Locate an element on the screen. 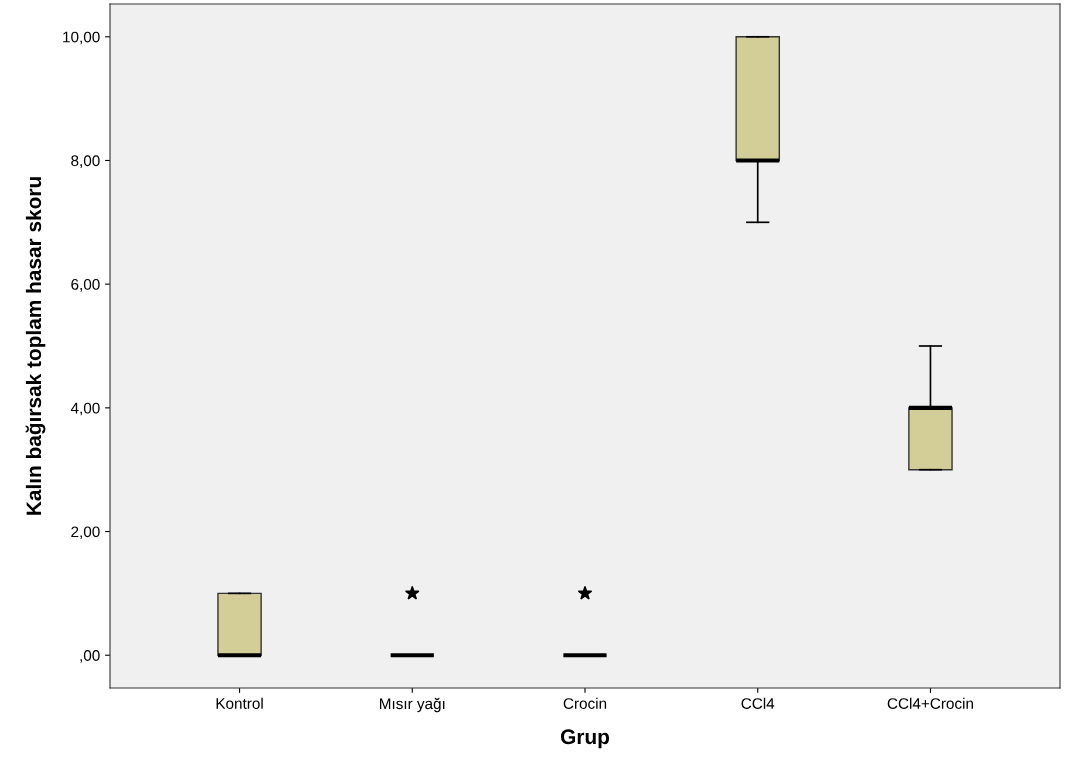 The width and height of the screenshot is (1067, 772). x-tick-label: Kontrol is located at coordinates (239, 703).